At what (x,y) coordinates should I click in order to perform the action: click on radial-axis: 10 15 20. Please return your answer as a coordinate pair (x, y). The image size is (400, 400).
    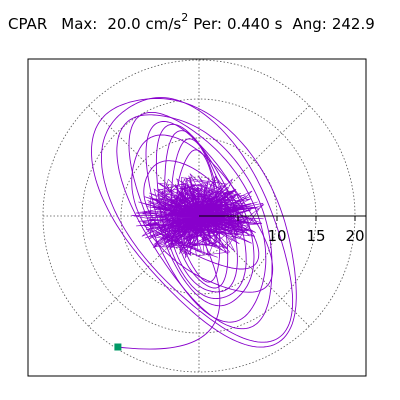
    Looking at the image, I should click on (282, 230).